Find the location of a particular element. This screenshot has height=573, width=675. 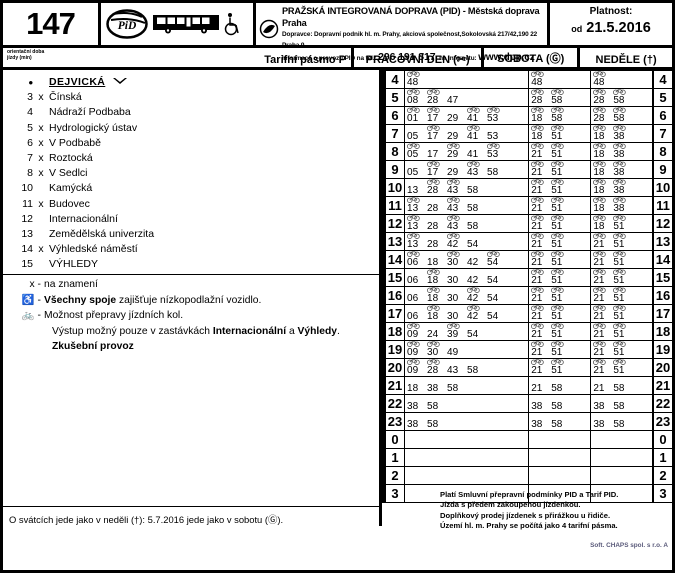

timetable-cell-sunday: 21 58 is located at coordinates (622, 385).